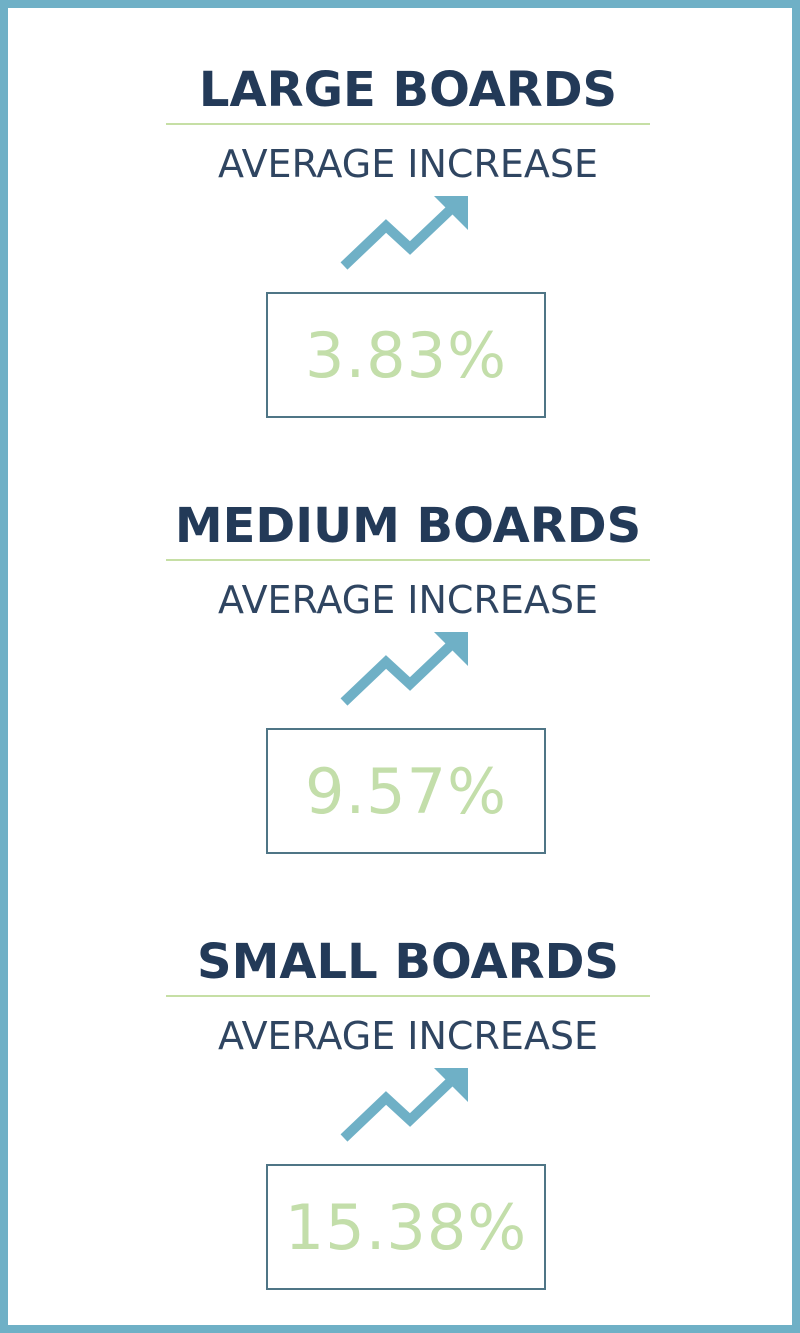 This screenshot has height=1333, width=800. I want to click on value-box: 9.57%, so click(406, 791).